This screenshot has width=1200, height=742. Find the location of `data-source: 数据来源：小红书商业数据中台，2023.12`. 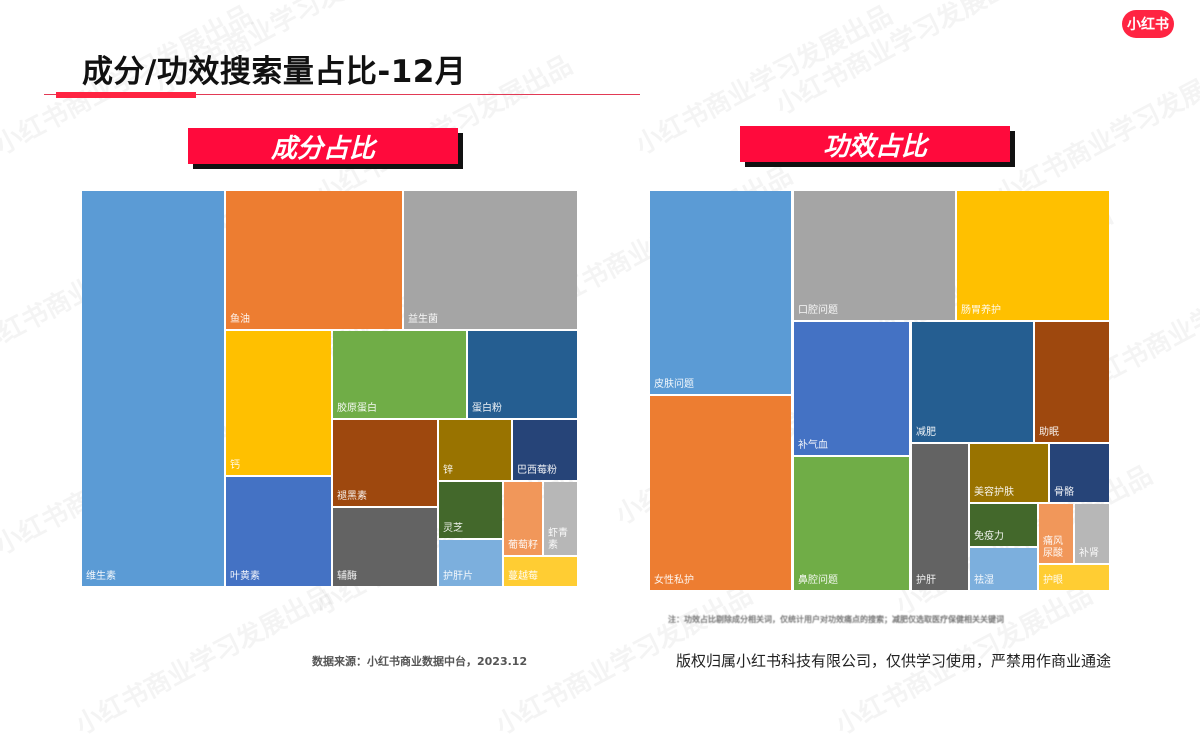

data-source: 数据来源：小红书商业数据中台，2023.12 is located at coordinates (420, 661).